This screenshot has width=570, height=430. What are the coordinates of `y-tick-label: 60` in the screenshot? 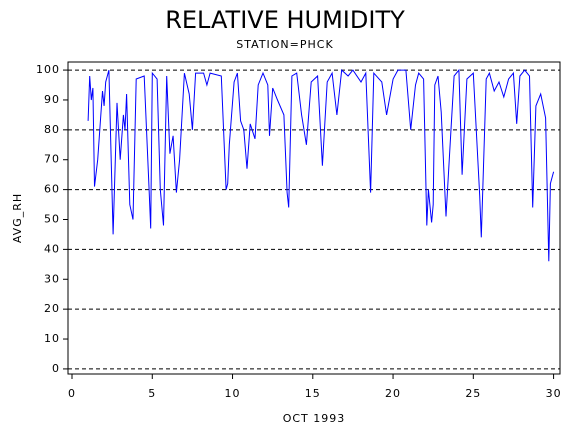 It's located at (52, 189).